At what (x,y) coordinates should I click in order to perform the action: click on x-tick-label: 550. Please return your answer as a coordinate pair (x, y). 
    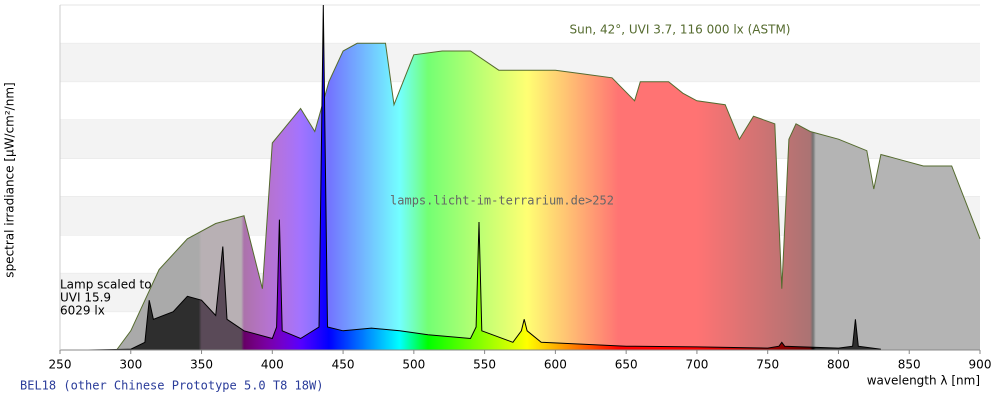
    Looking at the image, I should click on (484, 365).